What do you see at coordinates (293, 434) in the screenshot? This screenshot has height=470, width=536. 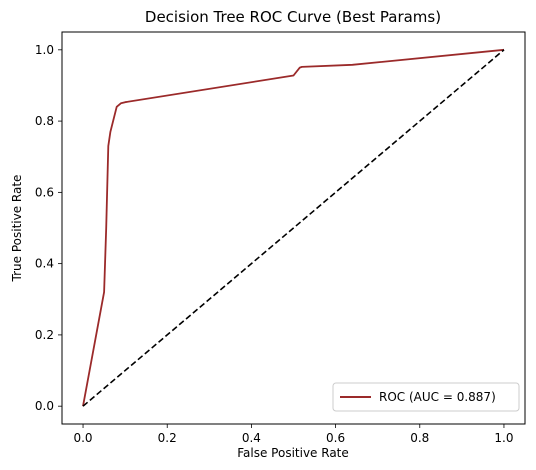 I see `x-axis-ticks: 0.0 0.2 0.4 0.6 0.8 1.0` at bounding box center [293, 434].